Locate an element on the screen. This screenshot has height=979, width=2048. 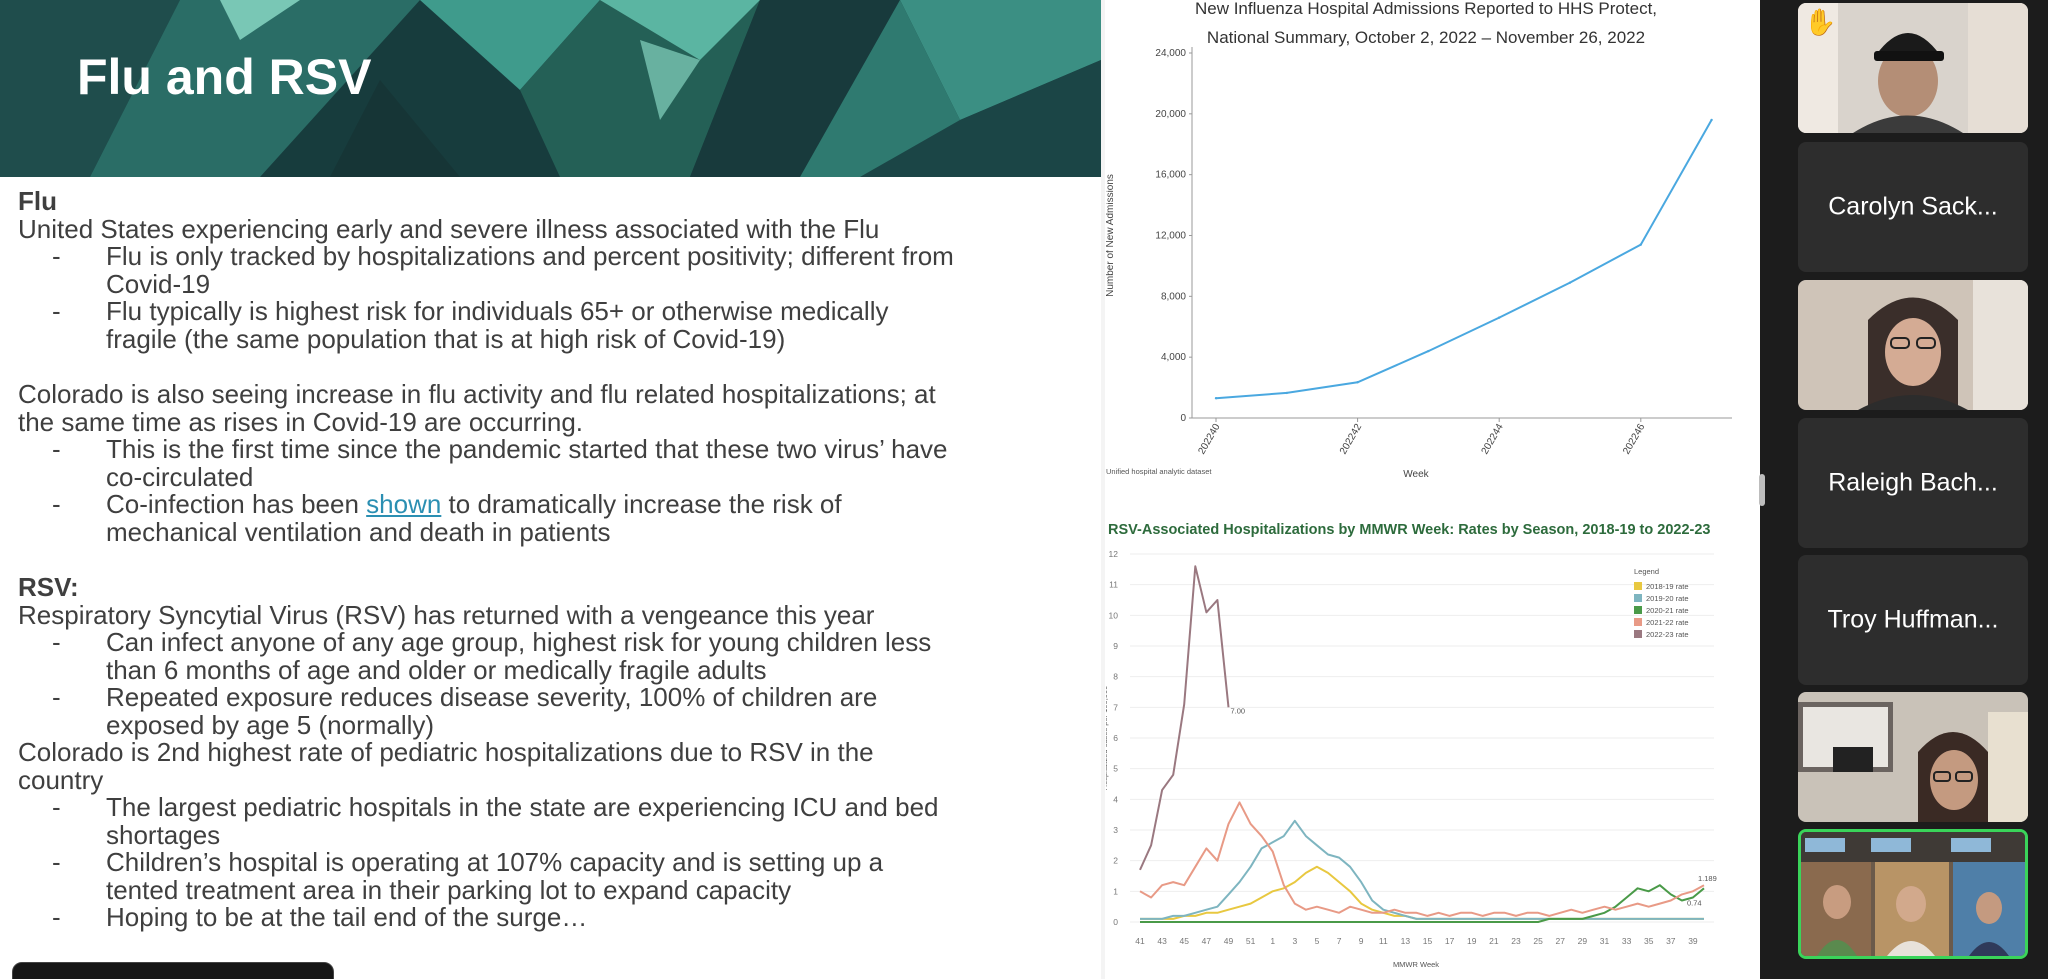
x-tick-label: 15 is located at coordinates (1428, 941).